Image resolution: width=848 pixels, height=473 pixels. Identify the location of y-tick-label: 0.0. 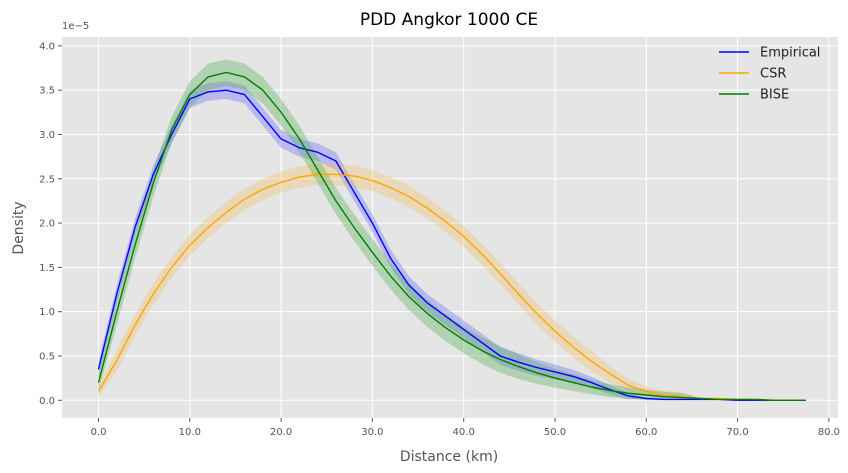
(47, 401).